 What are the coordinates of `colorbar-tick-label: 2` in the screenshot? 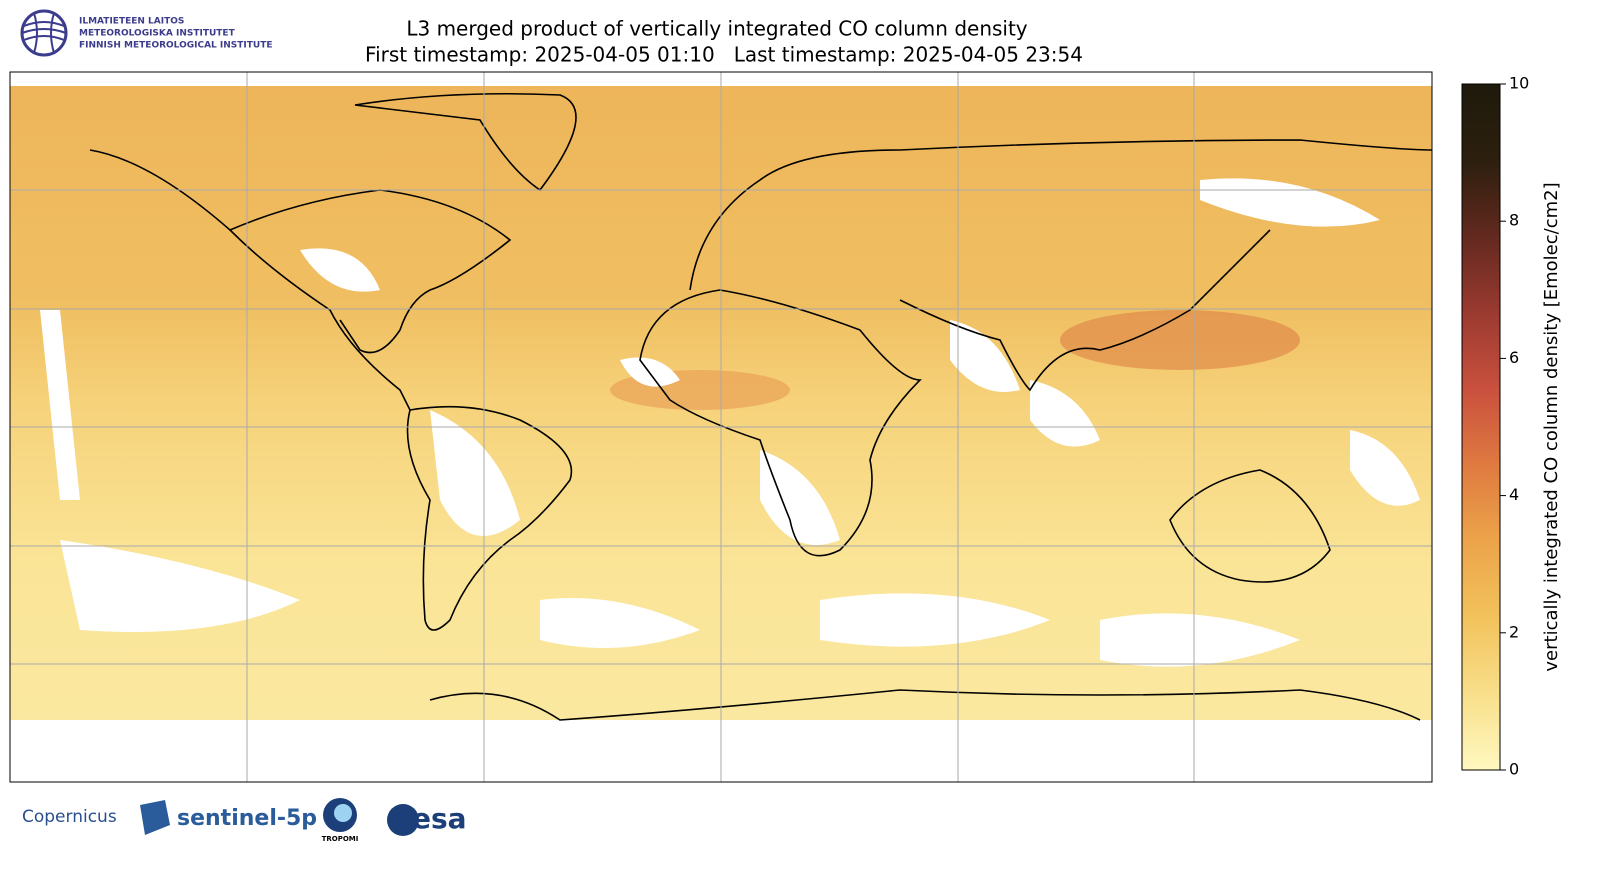 It's located at (1514, 631).